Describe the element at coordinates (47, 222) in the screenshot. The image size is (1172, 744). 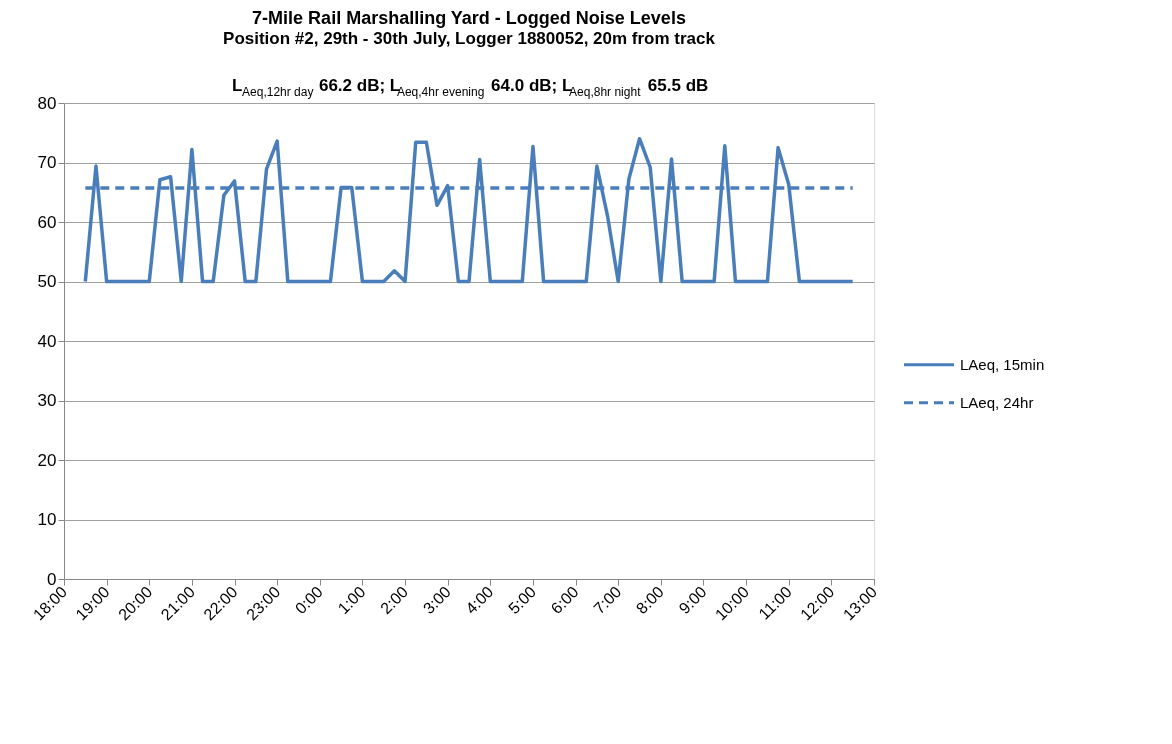
I see `y-tick-label: 60` at that location.